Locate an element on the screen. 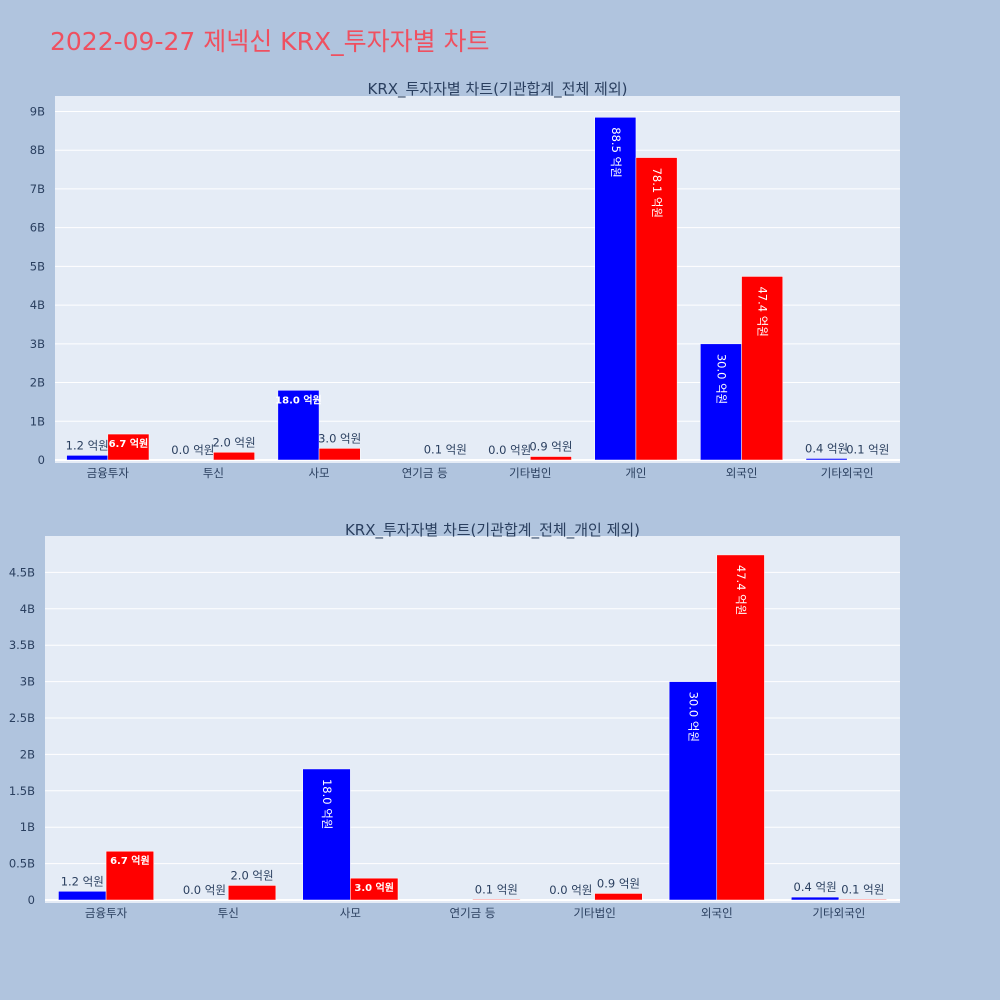 This screenshot has width=1000, height=1000. y-tick-label: 3.5B is located at coordinates (22, 645).